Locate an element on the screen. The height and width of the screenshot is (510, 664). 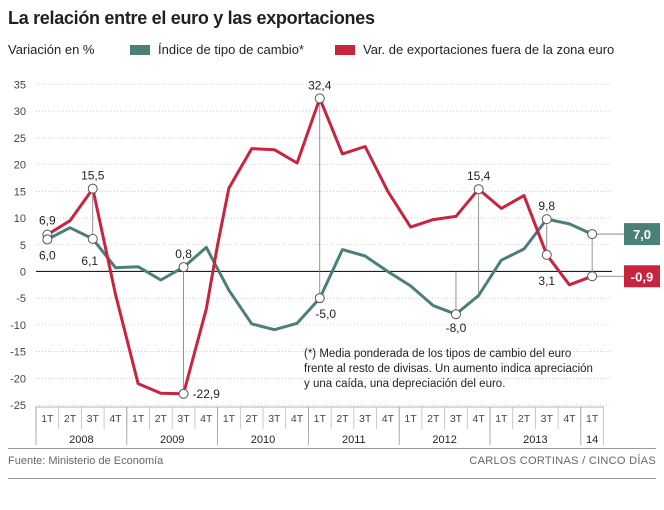
x-tick-label-year: 2012 is located at coordinates (444, 440).